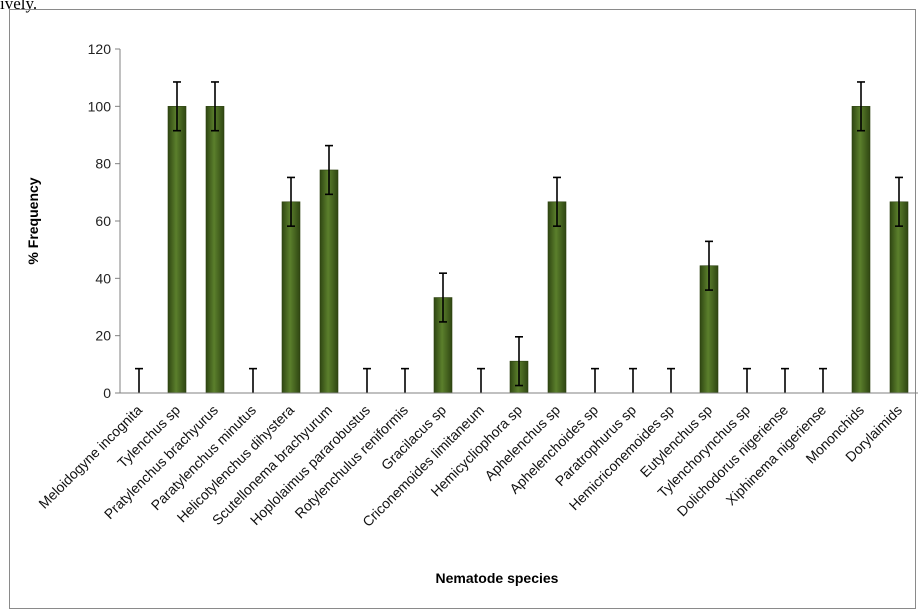  What do you see at coordinates (33, 220) in the screenshot?
I see `y-axis-title: % Frequency` at bounding box center [33, 220].